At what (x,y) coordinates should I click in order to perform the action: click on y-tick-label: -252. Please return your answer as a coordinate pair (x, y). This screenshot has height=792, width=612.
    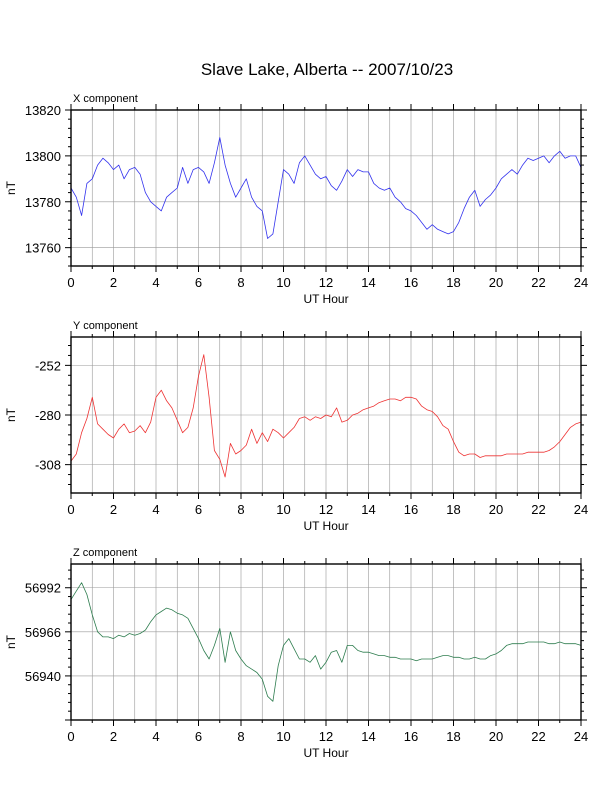
    Looking at the image, I should click on (48, 365).